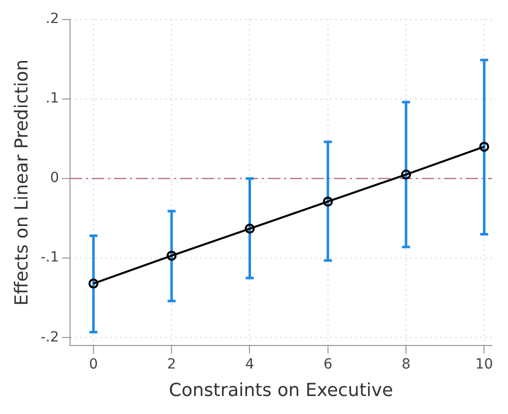  I want to click on y-tick-label: -.1, so click(50, 258).